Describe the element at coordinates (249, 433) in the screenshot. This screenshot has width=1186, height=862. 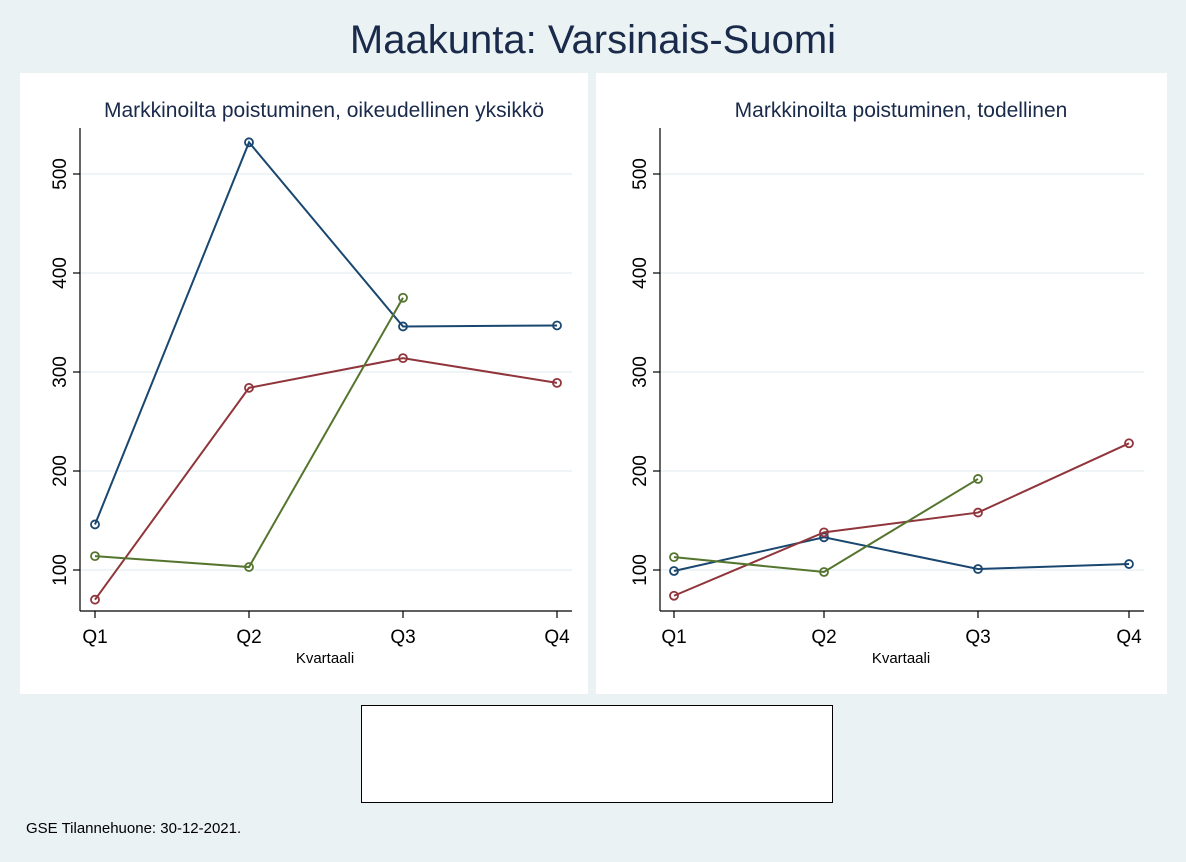
I see `left-series-2021-line` at that location.